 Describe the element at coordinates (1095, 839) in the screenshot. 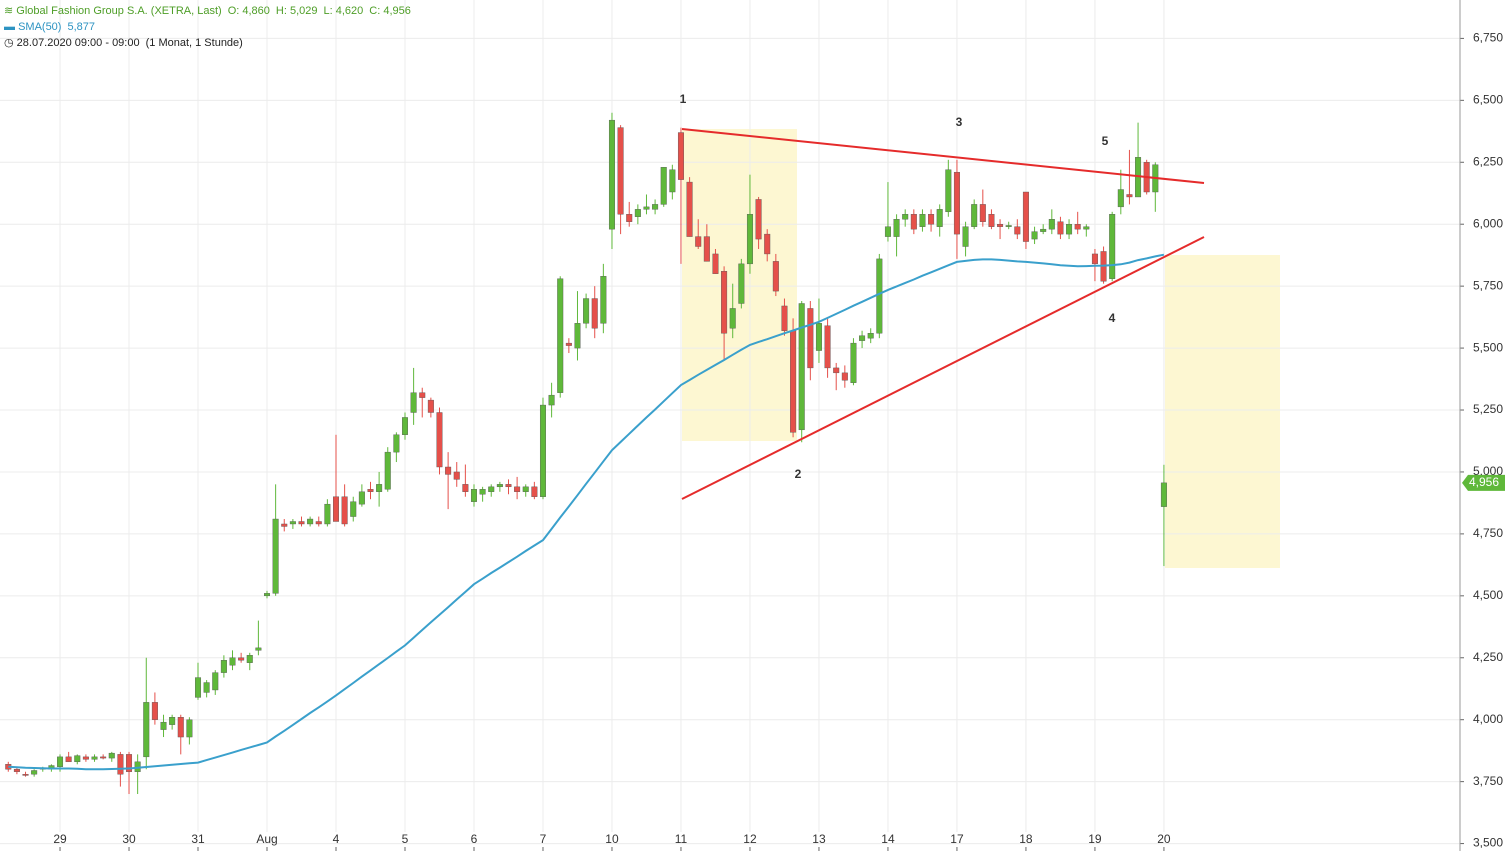

I see `x-tick-label: 19` at that location.